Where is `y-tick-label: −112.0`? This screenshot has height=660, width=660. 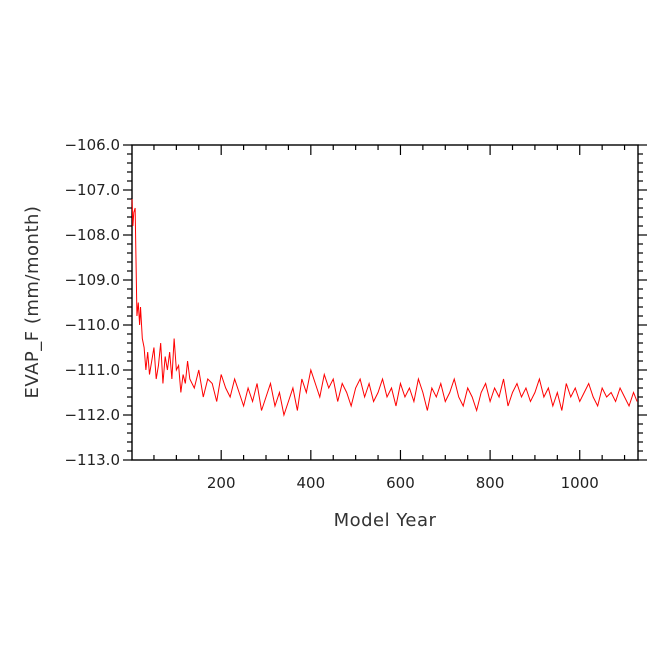
y-tick-label: −112.0 is located at coordinates (92, 415).